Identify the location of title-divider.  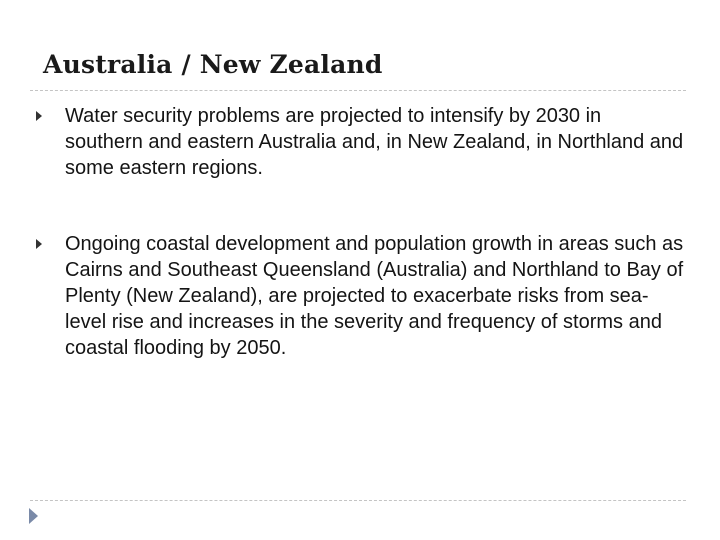
(358, 90).